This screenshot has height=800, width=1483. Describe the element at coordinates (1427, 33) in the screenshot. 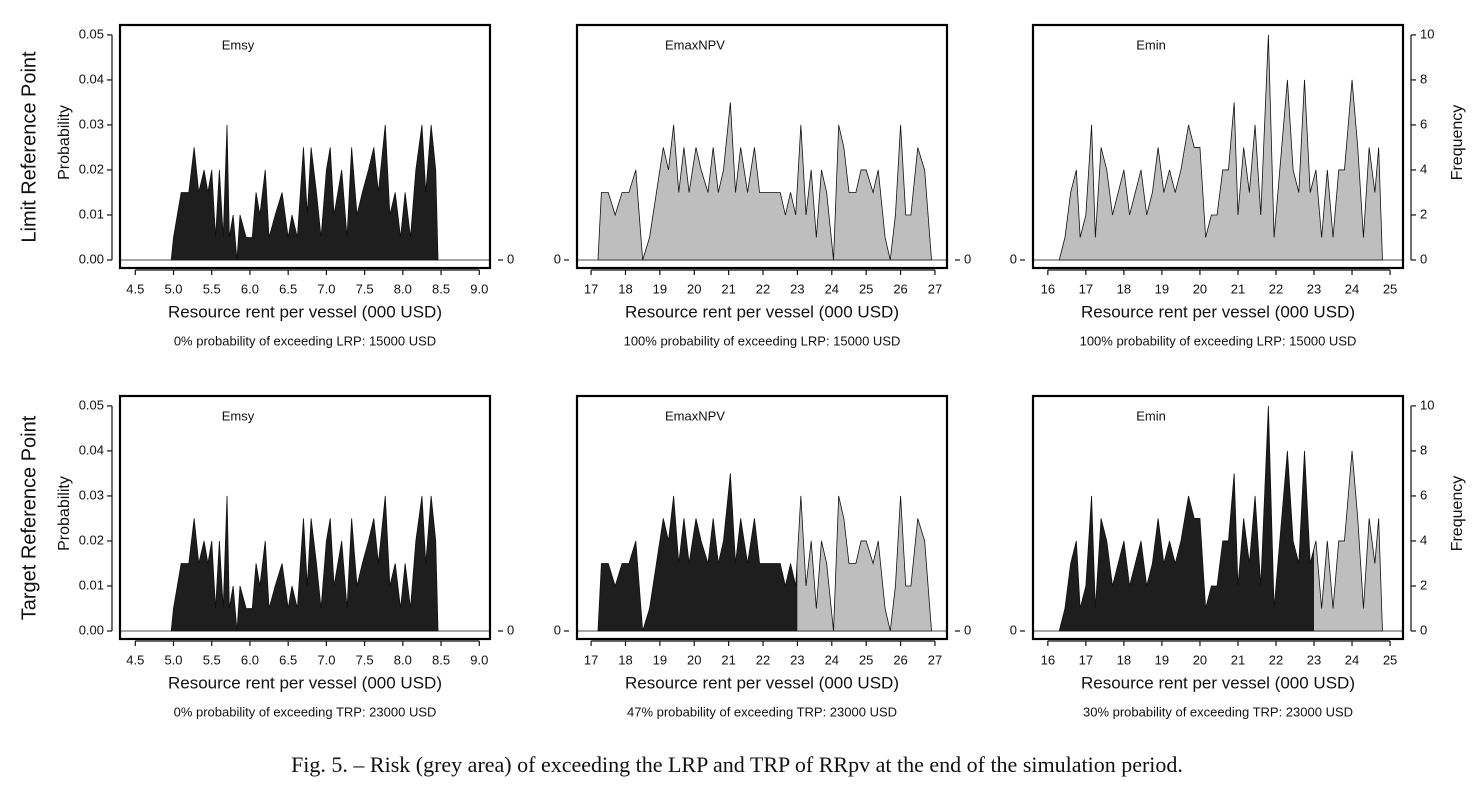

I see `y2-tick-label: 10` at that location.